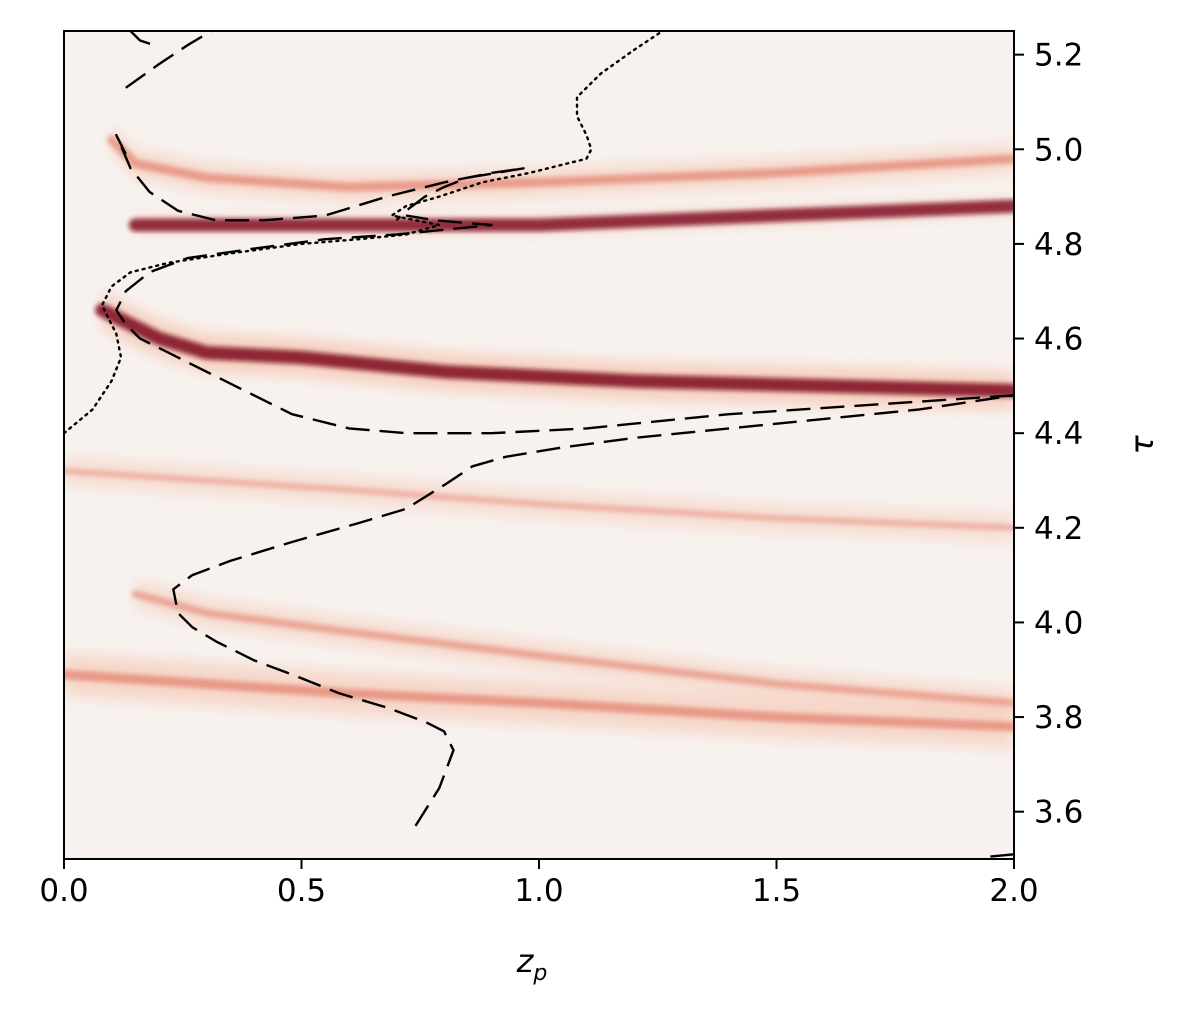 The height and width of the screenshot is (1017, 1195). Describe the element at coordinates (1058, 434) in the screenshot. I see `y-tick-label-4: 4.4` at that location.